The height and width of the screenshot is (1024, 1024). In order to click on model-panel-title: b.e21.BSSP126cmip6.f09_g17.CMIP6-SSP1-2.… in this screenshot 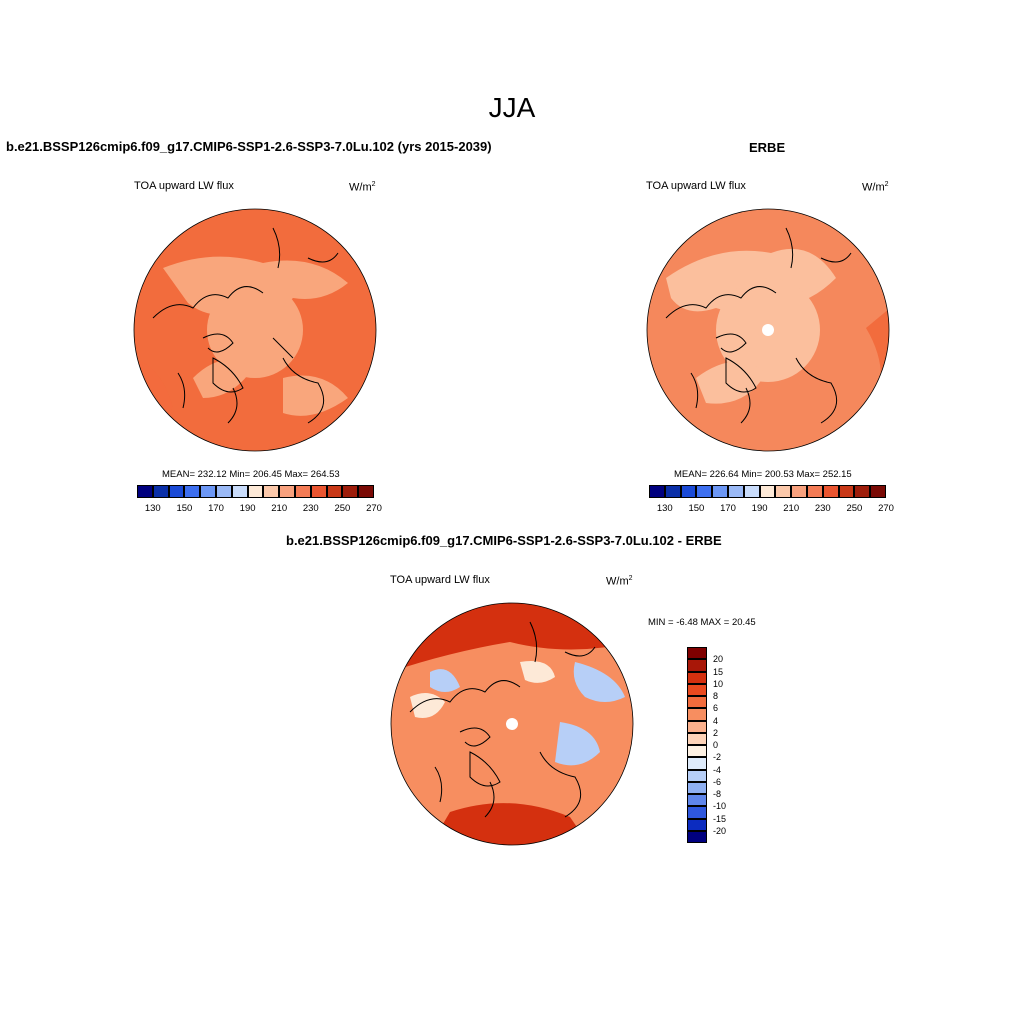, I will do `click(249, 146)`.